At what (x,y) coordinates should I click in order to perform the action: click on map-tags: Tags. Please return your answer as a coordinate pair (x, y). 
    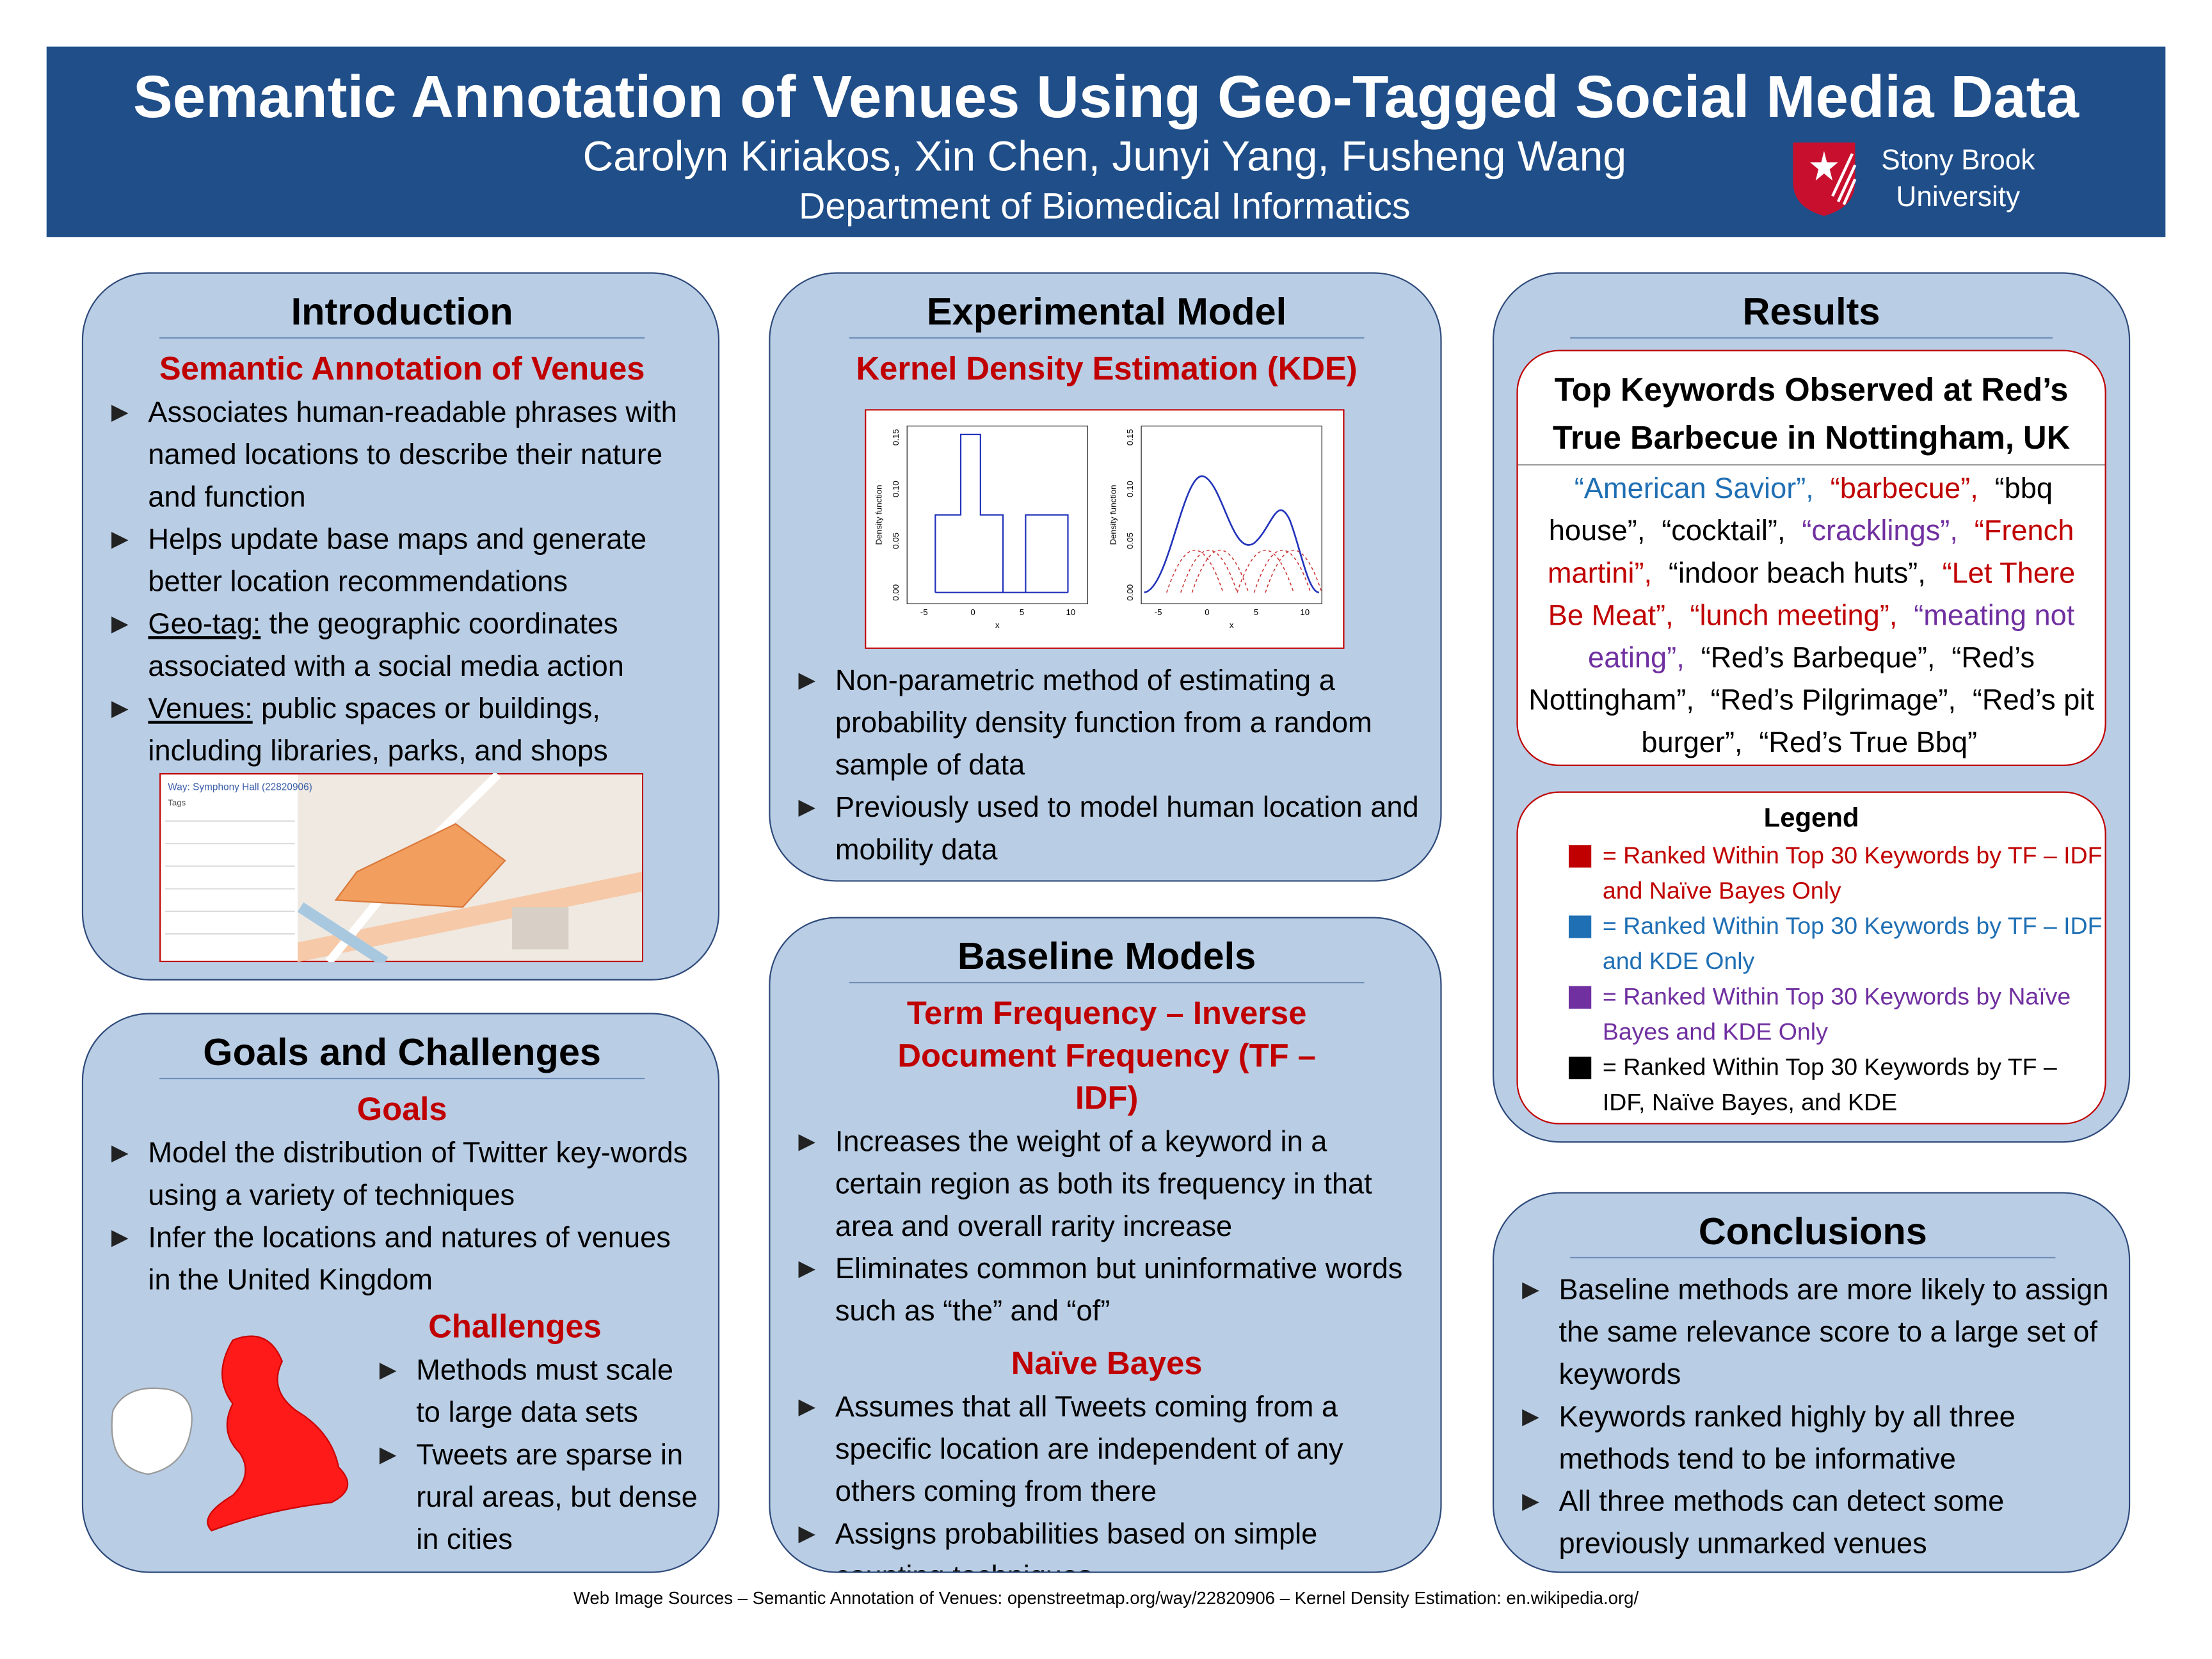
    Looking at the image, I should click on (177, 803).